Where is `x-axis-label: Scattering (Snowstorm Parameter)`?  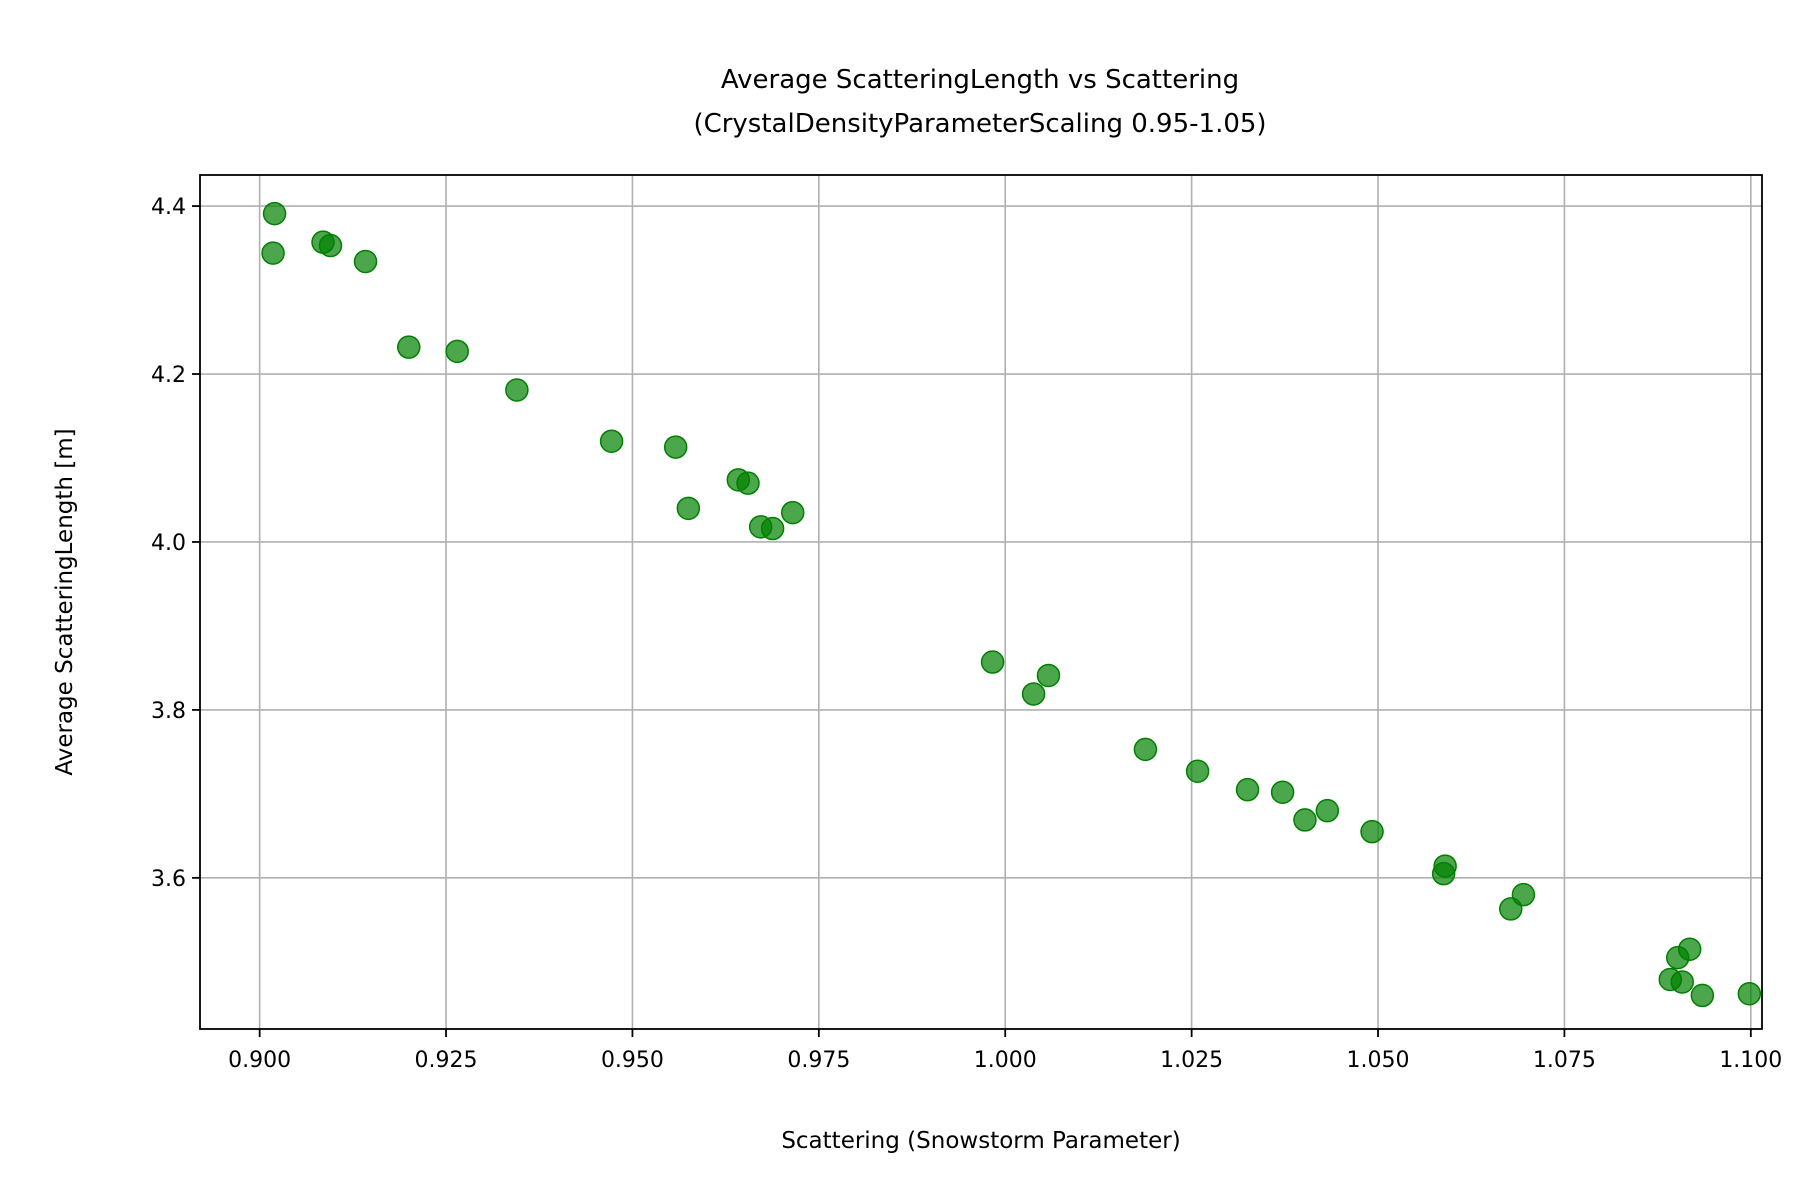
x-axis-label: Scattering (Snowstorm Parameter) is located at coordinates (980, 1141).